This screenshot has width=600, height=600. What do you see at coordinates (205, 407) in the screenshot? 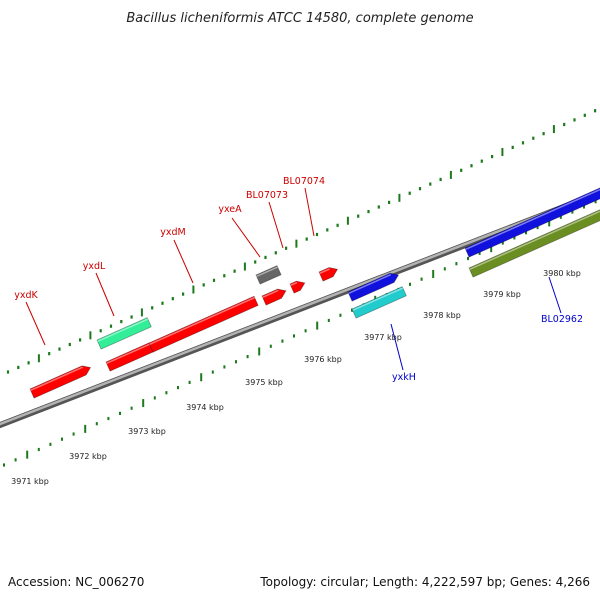
I see `tick-label-t3974: 3974 kbp` at bounding box center [205, 407].